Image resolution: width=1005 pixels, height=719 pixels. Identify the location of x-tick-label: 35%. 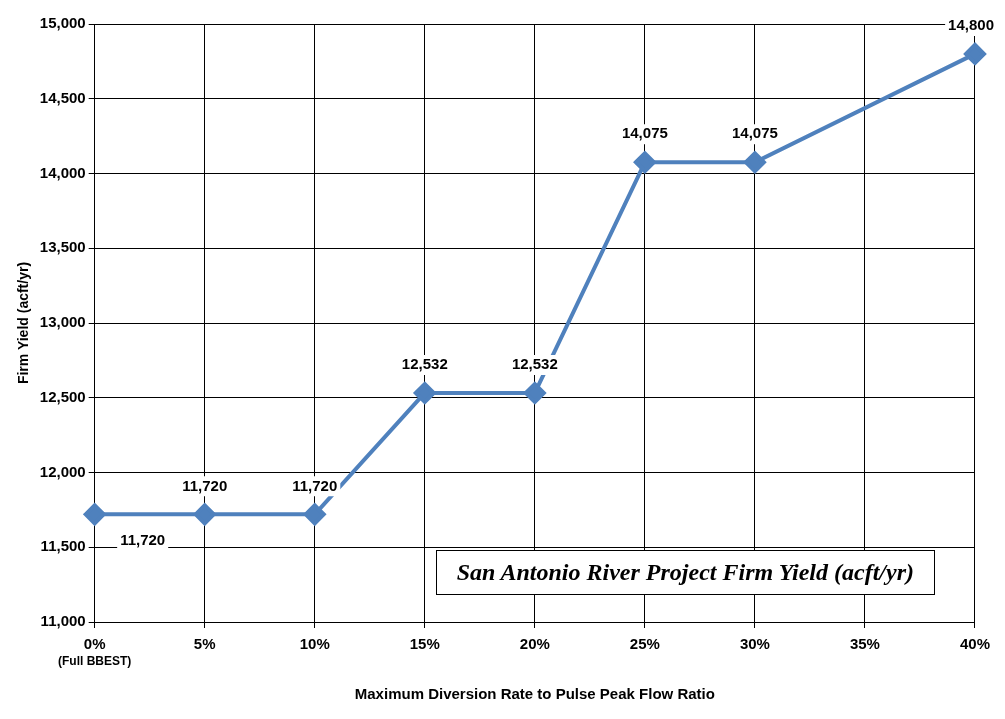
(864, 644).